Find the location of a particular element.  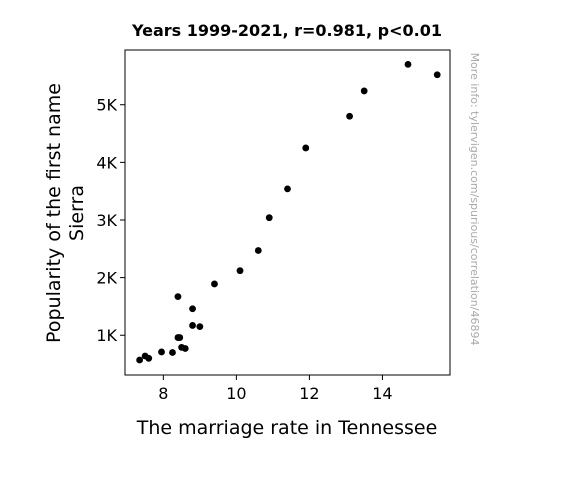

x-tick-label: 14 is located at coordinates (382, 393).